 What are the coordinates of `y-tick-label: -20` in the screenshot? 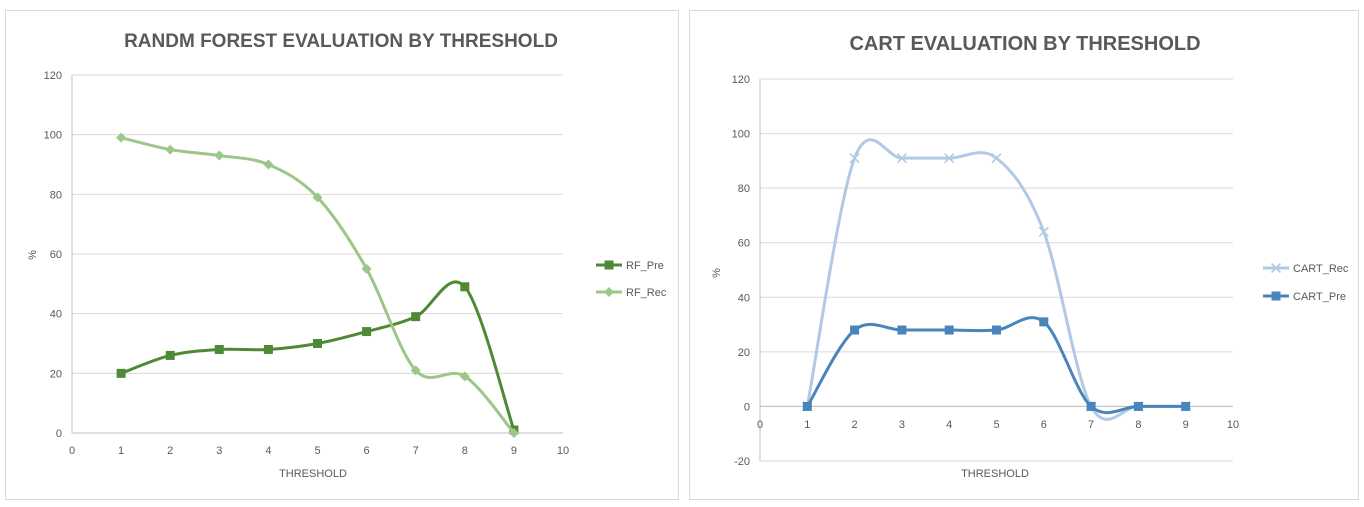 It's located at (742, 462).